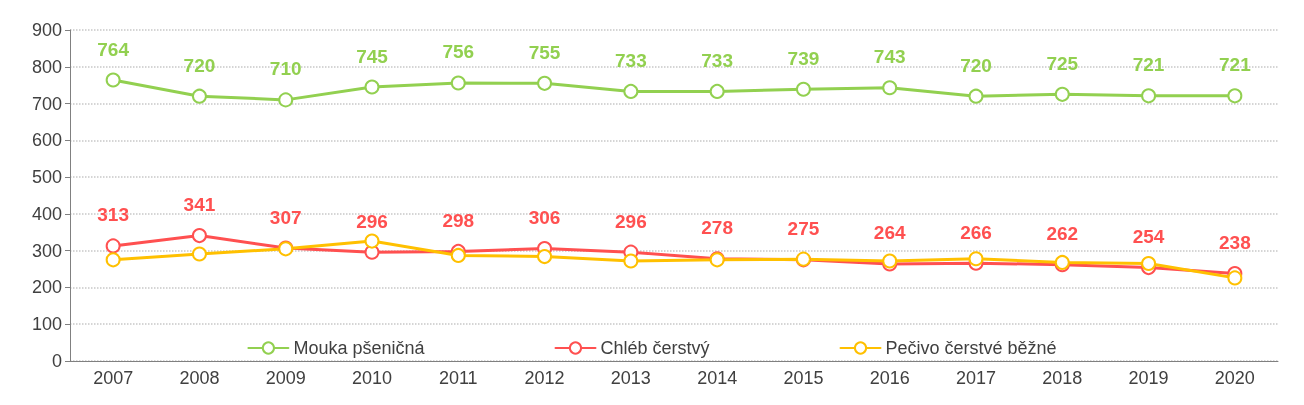 The image size is (1304, 405). I want to click on y-tick-label: 900, so click(46, 30).